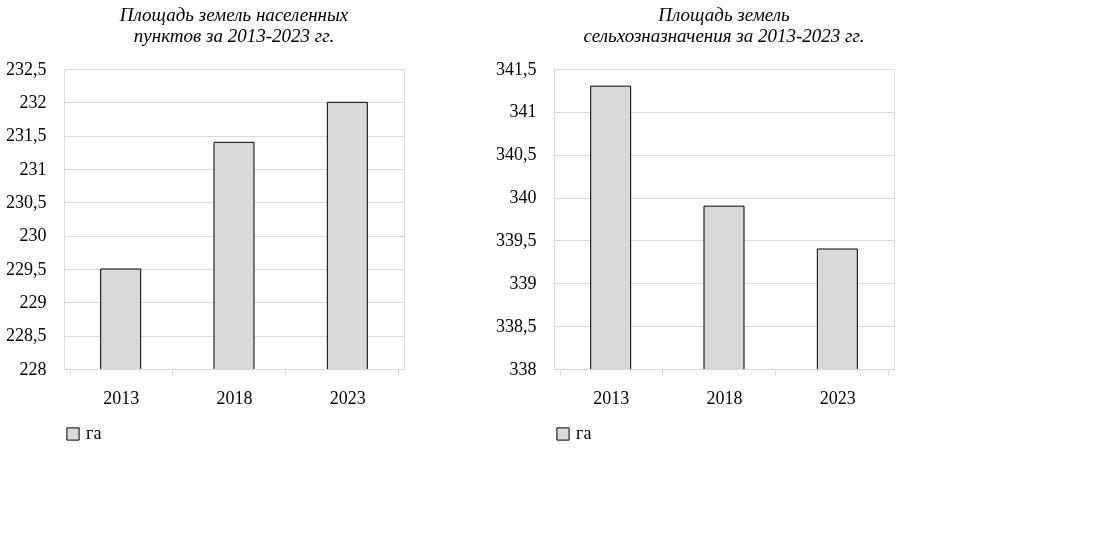  What do you see at coordinates (516, 154) in the screenshot?
I see `y-tick-label: 340,5` at bounding box center [516, 154].